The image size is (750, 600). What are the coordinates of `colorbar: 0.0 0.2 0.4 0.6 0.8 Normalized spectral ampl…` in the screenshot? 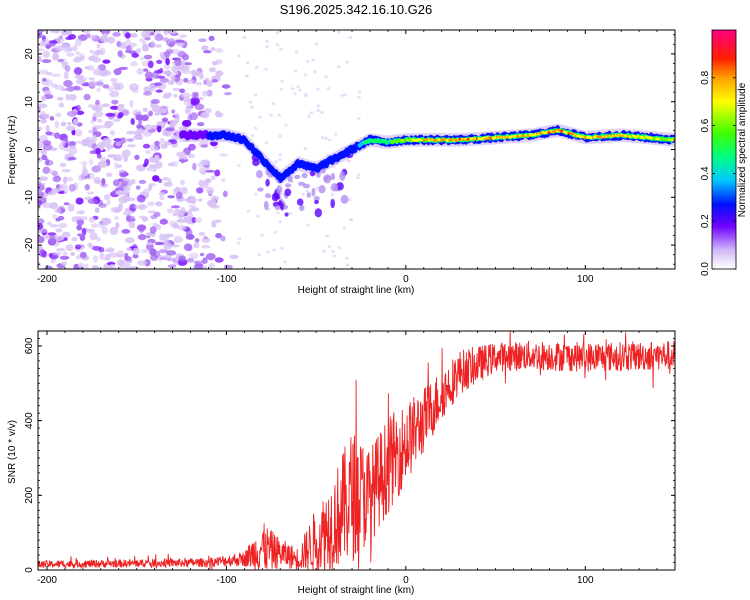 It's located at (724, 152).